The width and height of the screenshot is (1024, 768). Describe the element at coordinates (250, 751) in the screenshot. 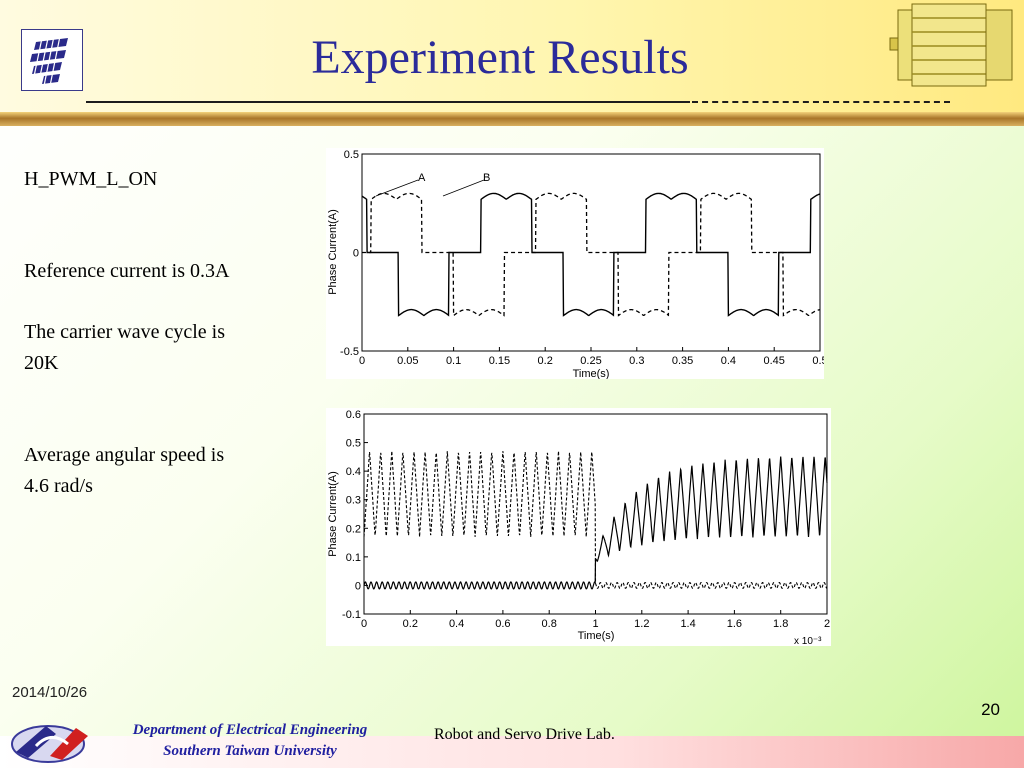

I see `department-line-2: Southern Taiwan University` at that location.